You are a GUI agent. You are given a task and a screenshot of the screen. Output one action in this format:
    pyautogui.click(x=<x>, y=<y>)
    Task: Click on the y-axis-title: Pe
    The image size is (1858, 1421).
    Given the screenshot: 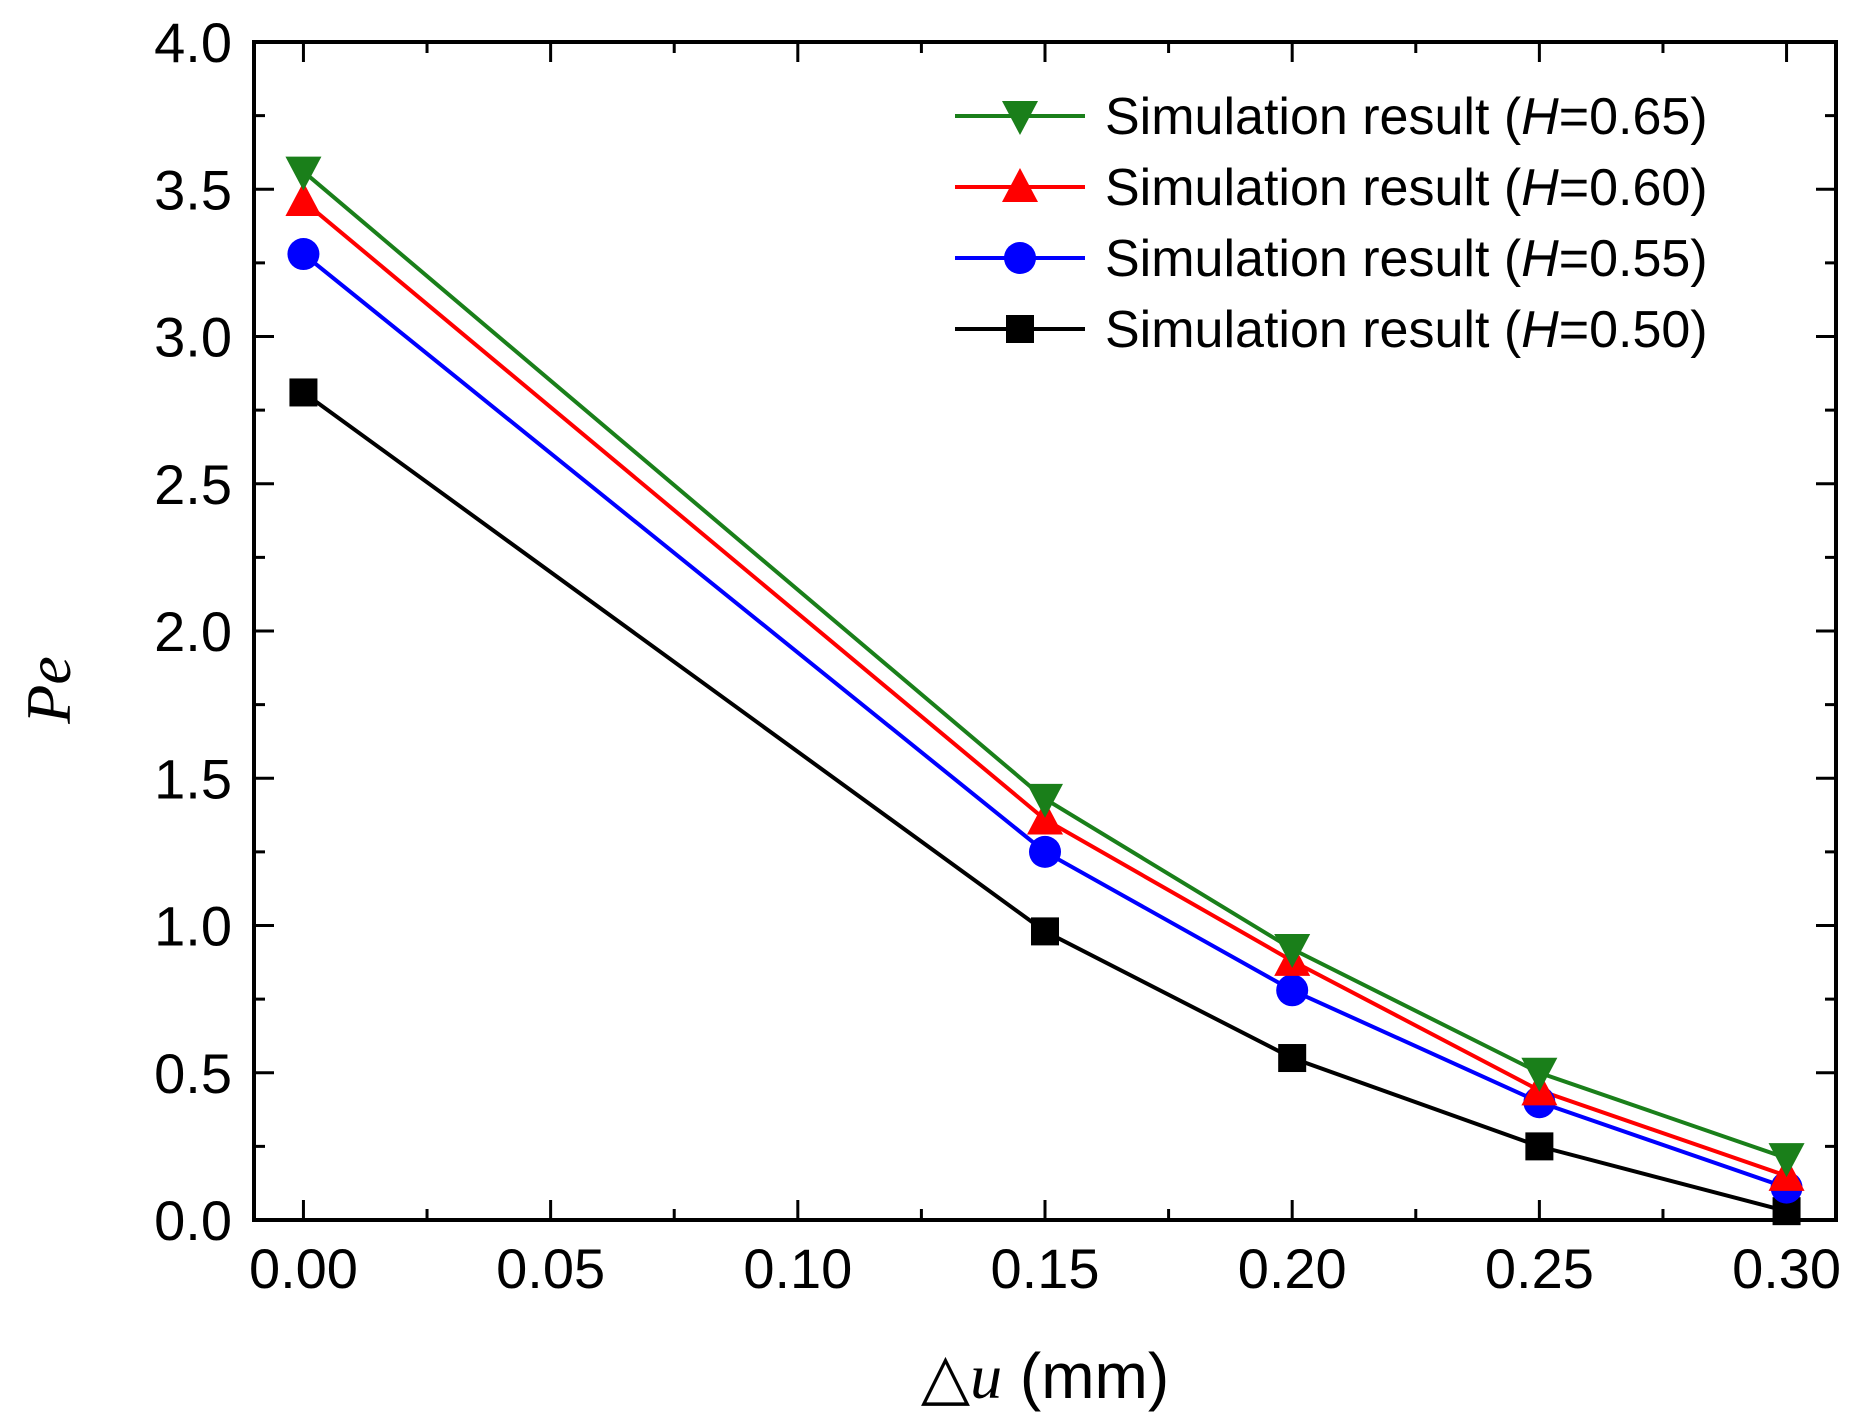 What is the action you would take?
    pyautogui.click(x=48, y=690)
    